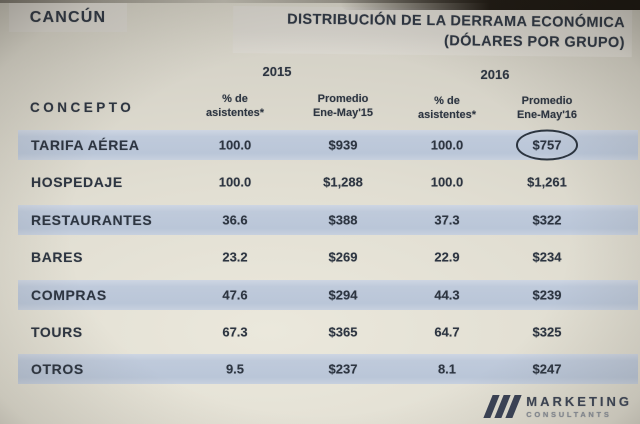 Image resolution: width=640 pixels, height=424 pixels. What do you see at coordinates (343, 145) in the screenshot?
I see `avg-2015-value: $939` at bounding box center [343, 145].